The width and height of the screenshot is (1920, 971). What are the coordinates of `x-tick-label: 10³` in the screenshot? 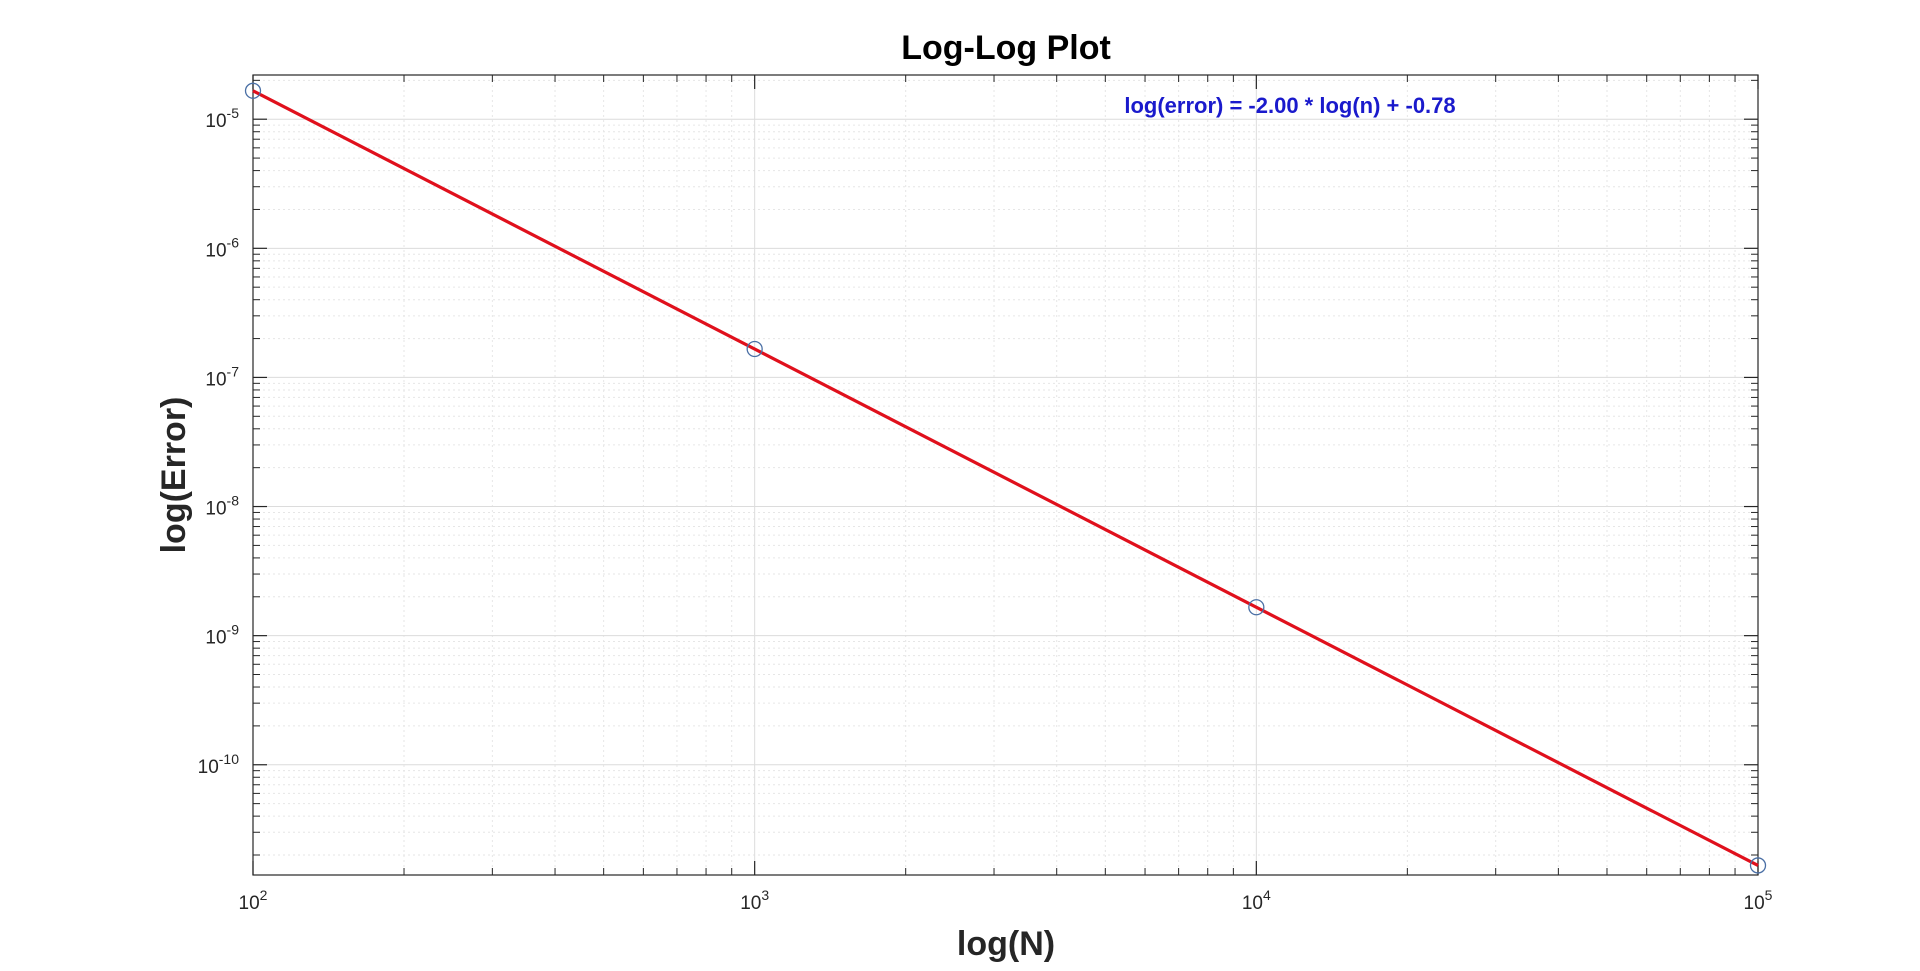 It's located at (754, 900).